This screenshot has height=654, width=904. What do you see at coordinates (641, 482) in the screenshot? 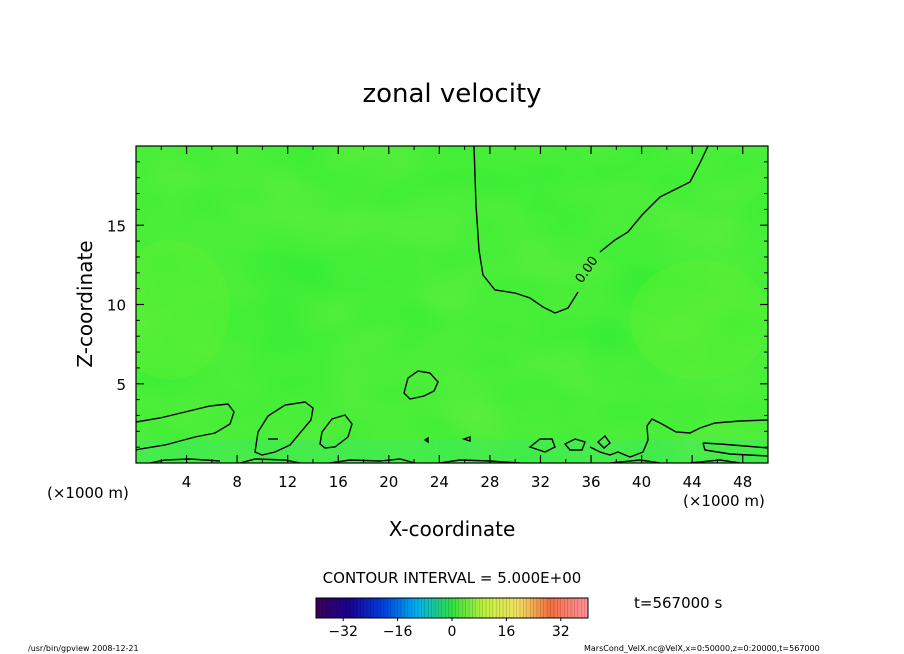
I see `x-tick-label: 40` at bounding box center [641, 482].